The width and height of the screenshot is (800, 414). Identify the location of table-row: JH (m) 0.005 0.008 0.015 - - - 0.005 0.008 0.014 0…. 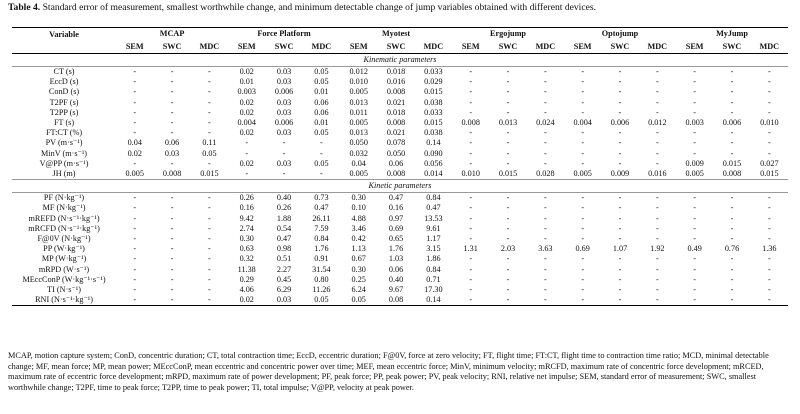
(400, 174).